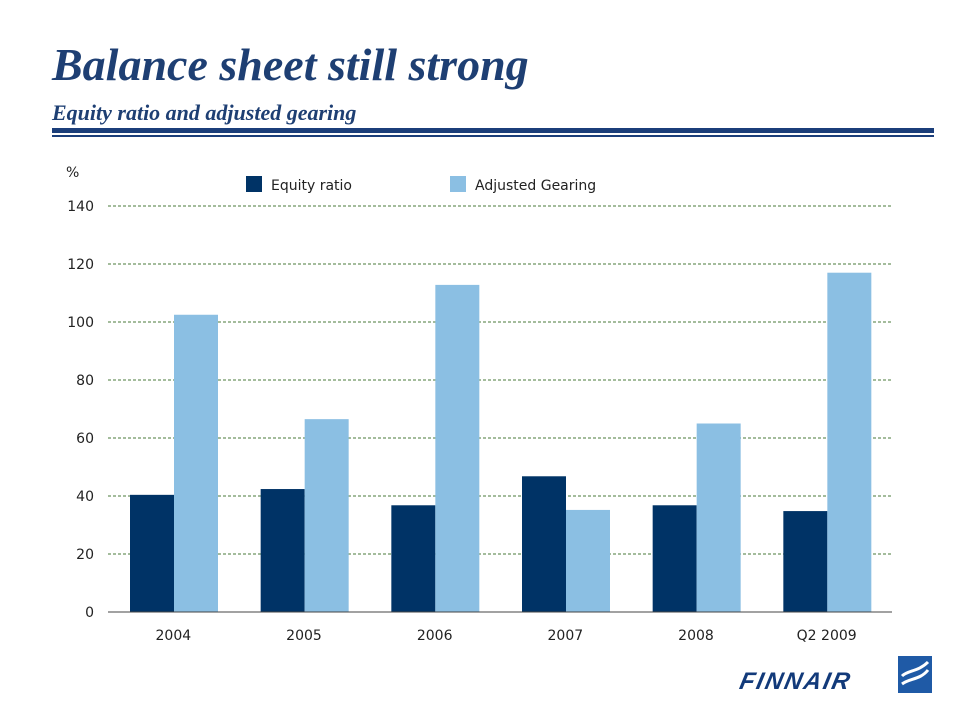 The image size is (960, 720). What do you see at coordinates (544, 544) in the screenshot?
I see `bar-equity-ratio-2007` at bounding box center [544, 544].